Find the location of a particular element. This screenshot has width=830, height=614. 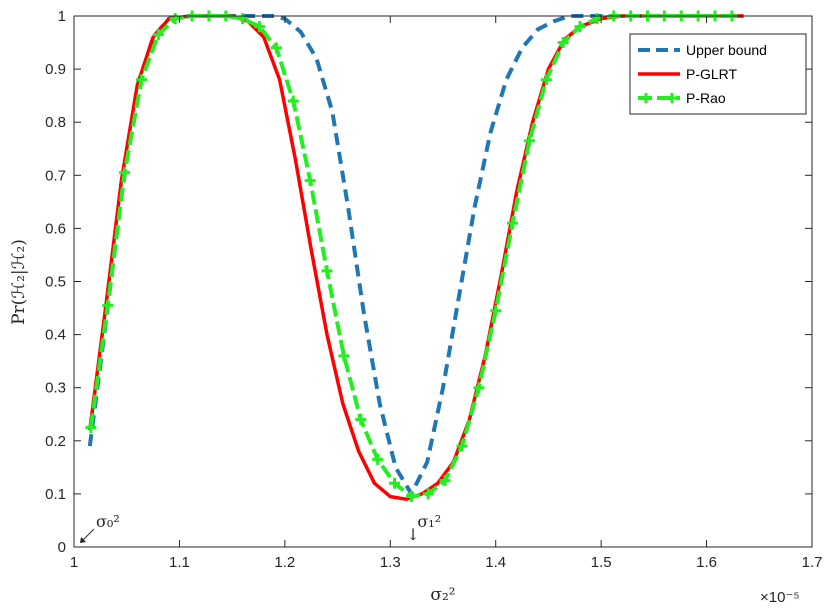

legend-entry: P-GLRT is located at coordinates (688, 74).